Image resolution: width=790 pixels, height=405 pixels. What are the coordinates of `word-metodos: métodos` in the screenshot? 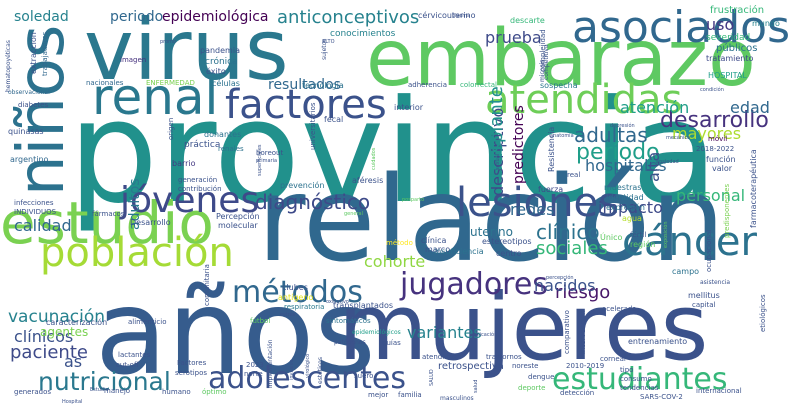 It's located at (297, 292).